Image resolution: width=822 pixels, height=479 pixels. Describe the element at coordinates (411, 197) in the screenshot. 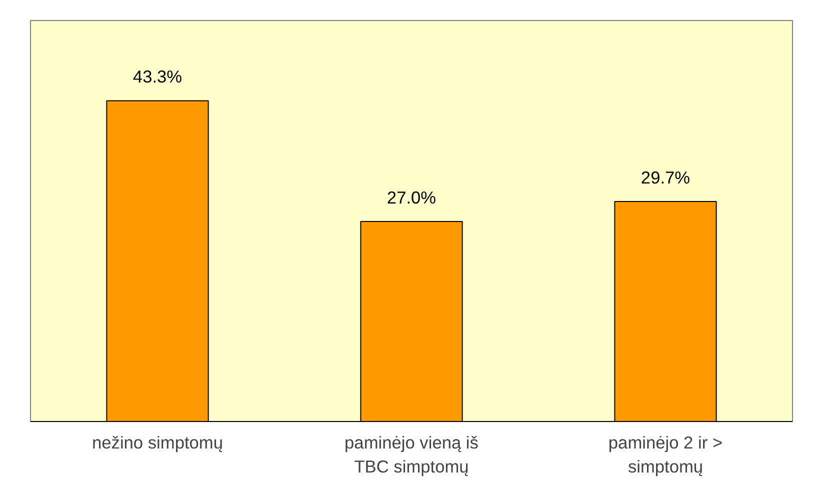

I see `data-label: 27.0%` at that location.